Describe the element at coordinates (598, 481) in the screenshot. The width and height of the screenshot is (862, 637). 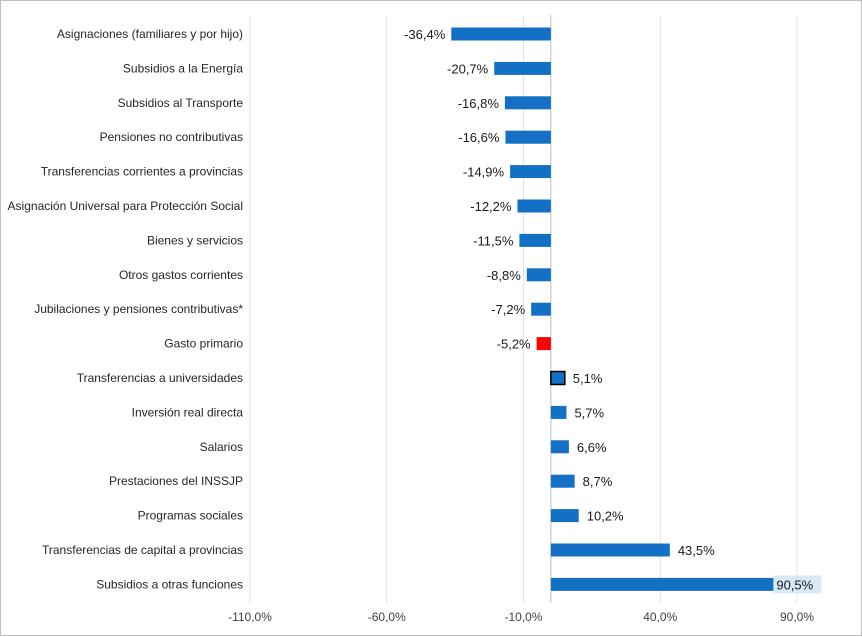
I see `value-label: 8,7%` at that location.